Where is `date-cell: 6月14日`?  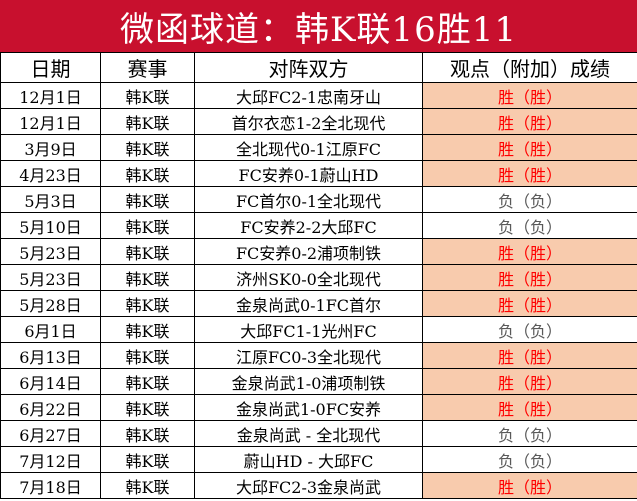
date-cell: 6月14日 is located at coordinates (50, 381).